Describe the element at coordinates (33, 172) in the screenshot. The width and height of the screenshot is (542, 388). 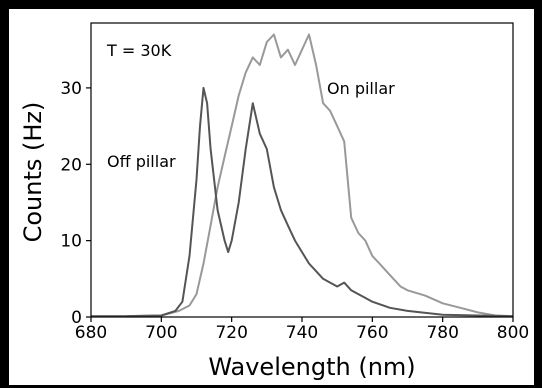
I see `y-axis-title: Counts (Hz)` at that location.